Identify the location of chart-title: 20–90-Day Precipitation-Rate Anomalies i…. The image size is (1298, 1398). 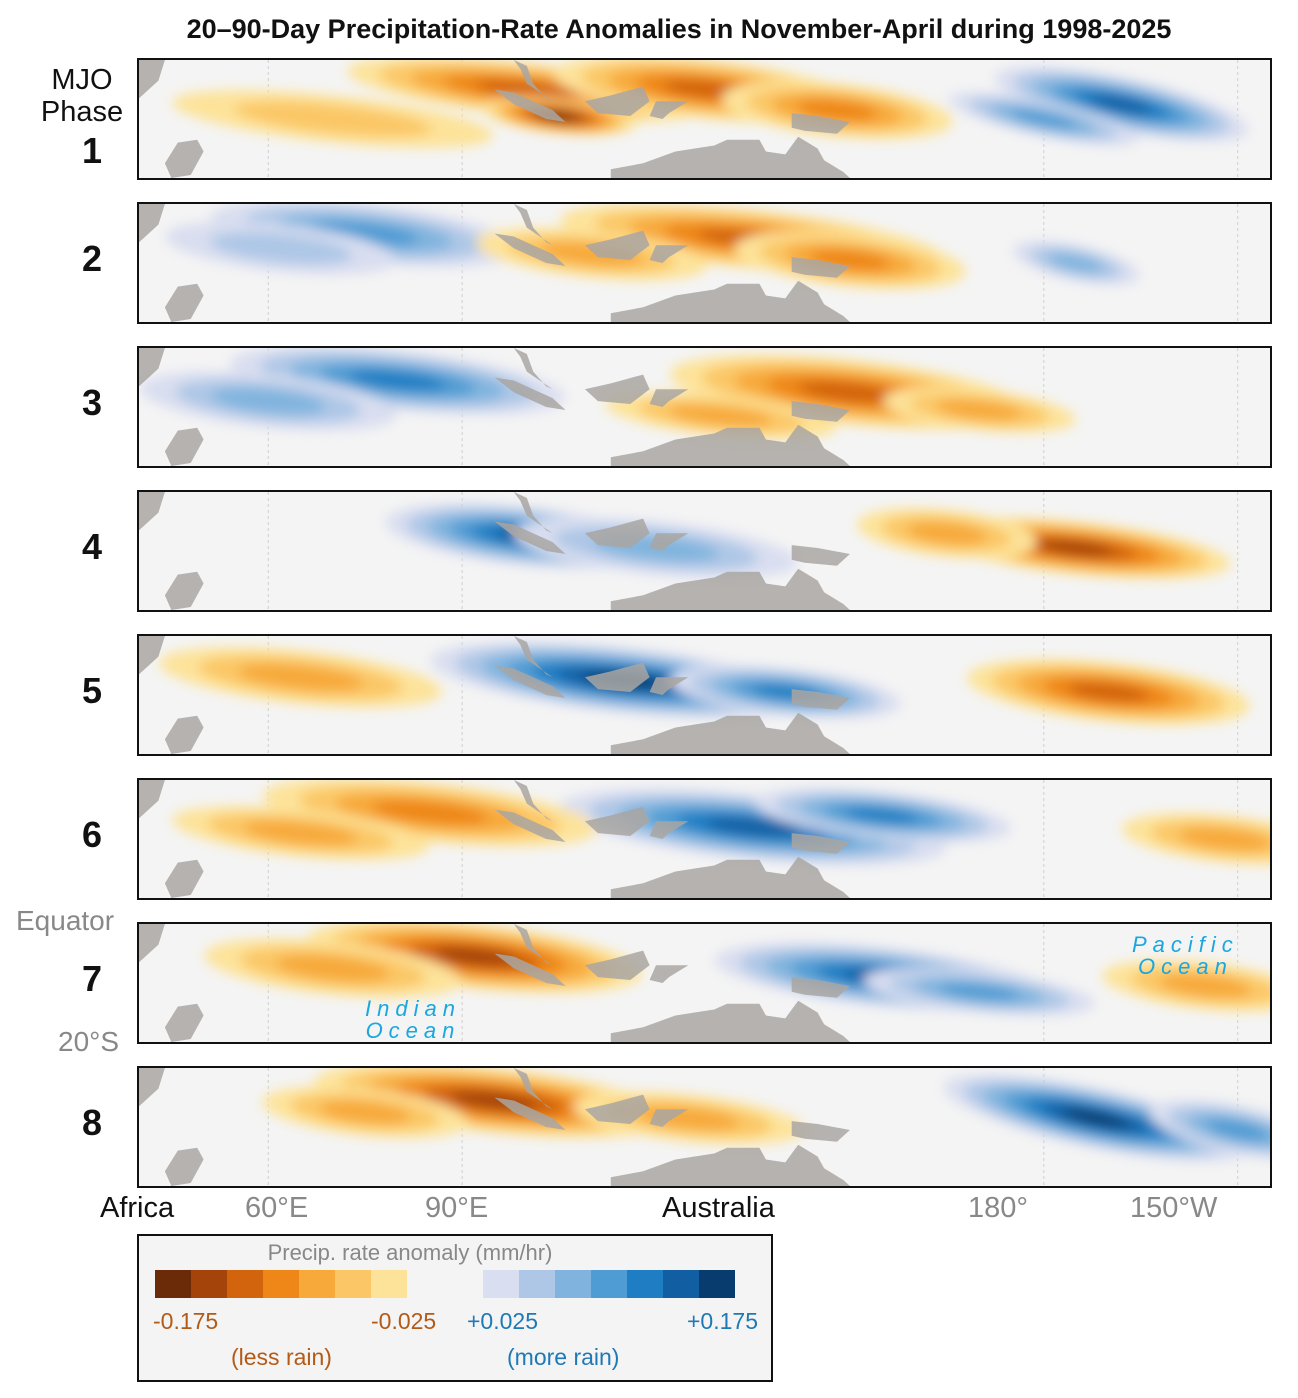
(679, 29).